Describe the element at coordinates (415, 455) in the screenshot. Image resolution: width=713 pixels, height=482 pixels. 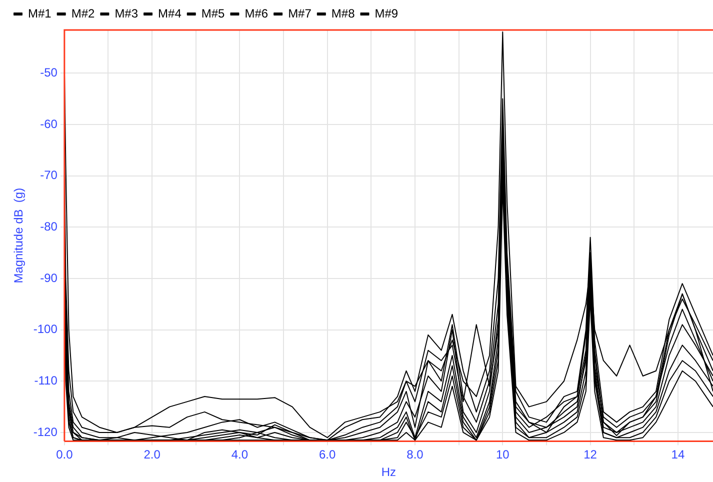
I see `x-tick-label: 8.0` at that location.